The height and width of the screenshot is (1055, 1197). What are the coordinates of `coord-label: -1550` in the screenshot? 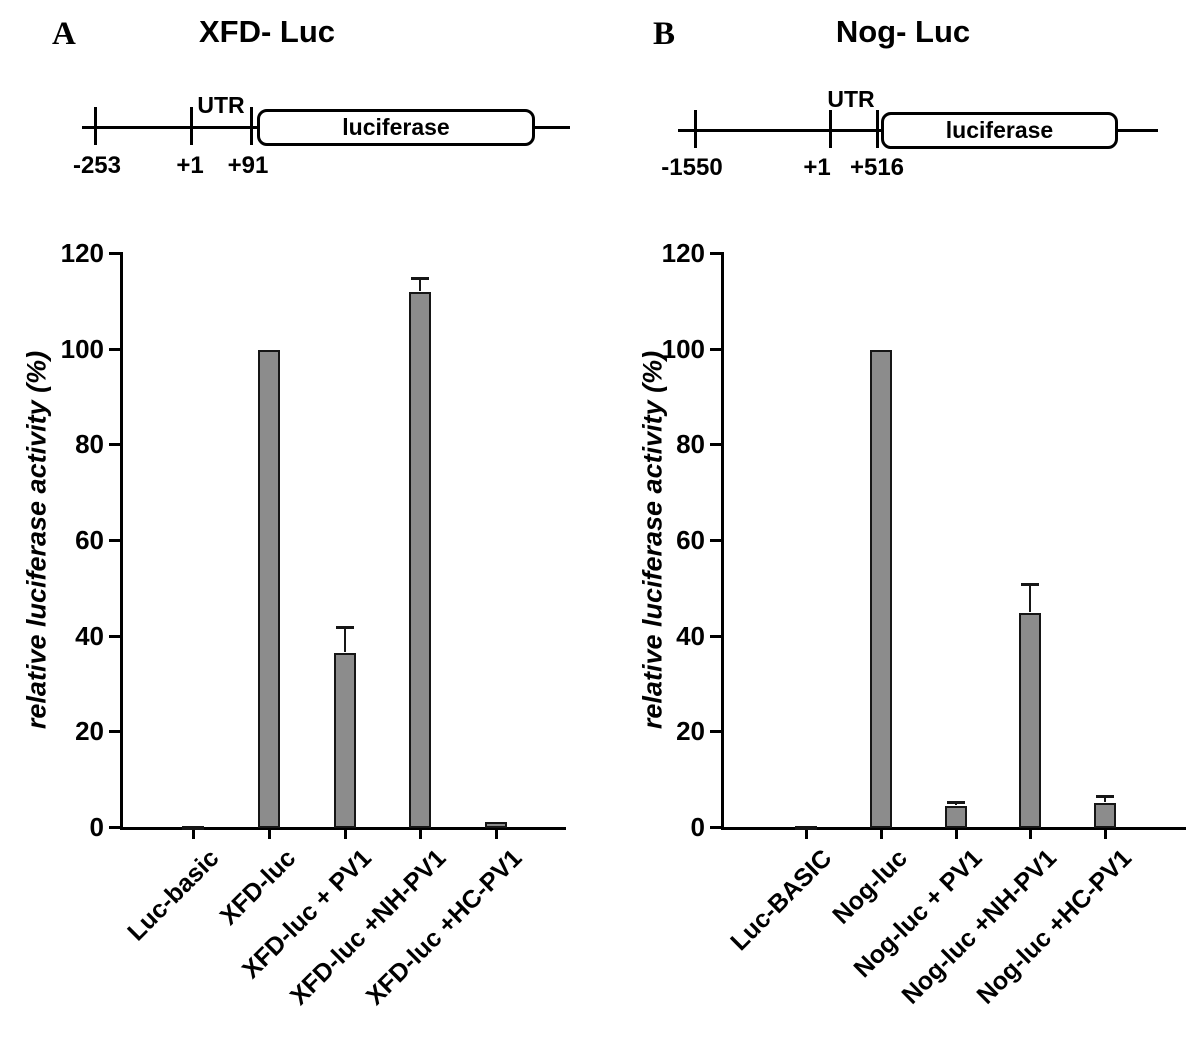 It's located at (692, 167).